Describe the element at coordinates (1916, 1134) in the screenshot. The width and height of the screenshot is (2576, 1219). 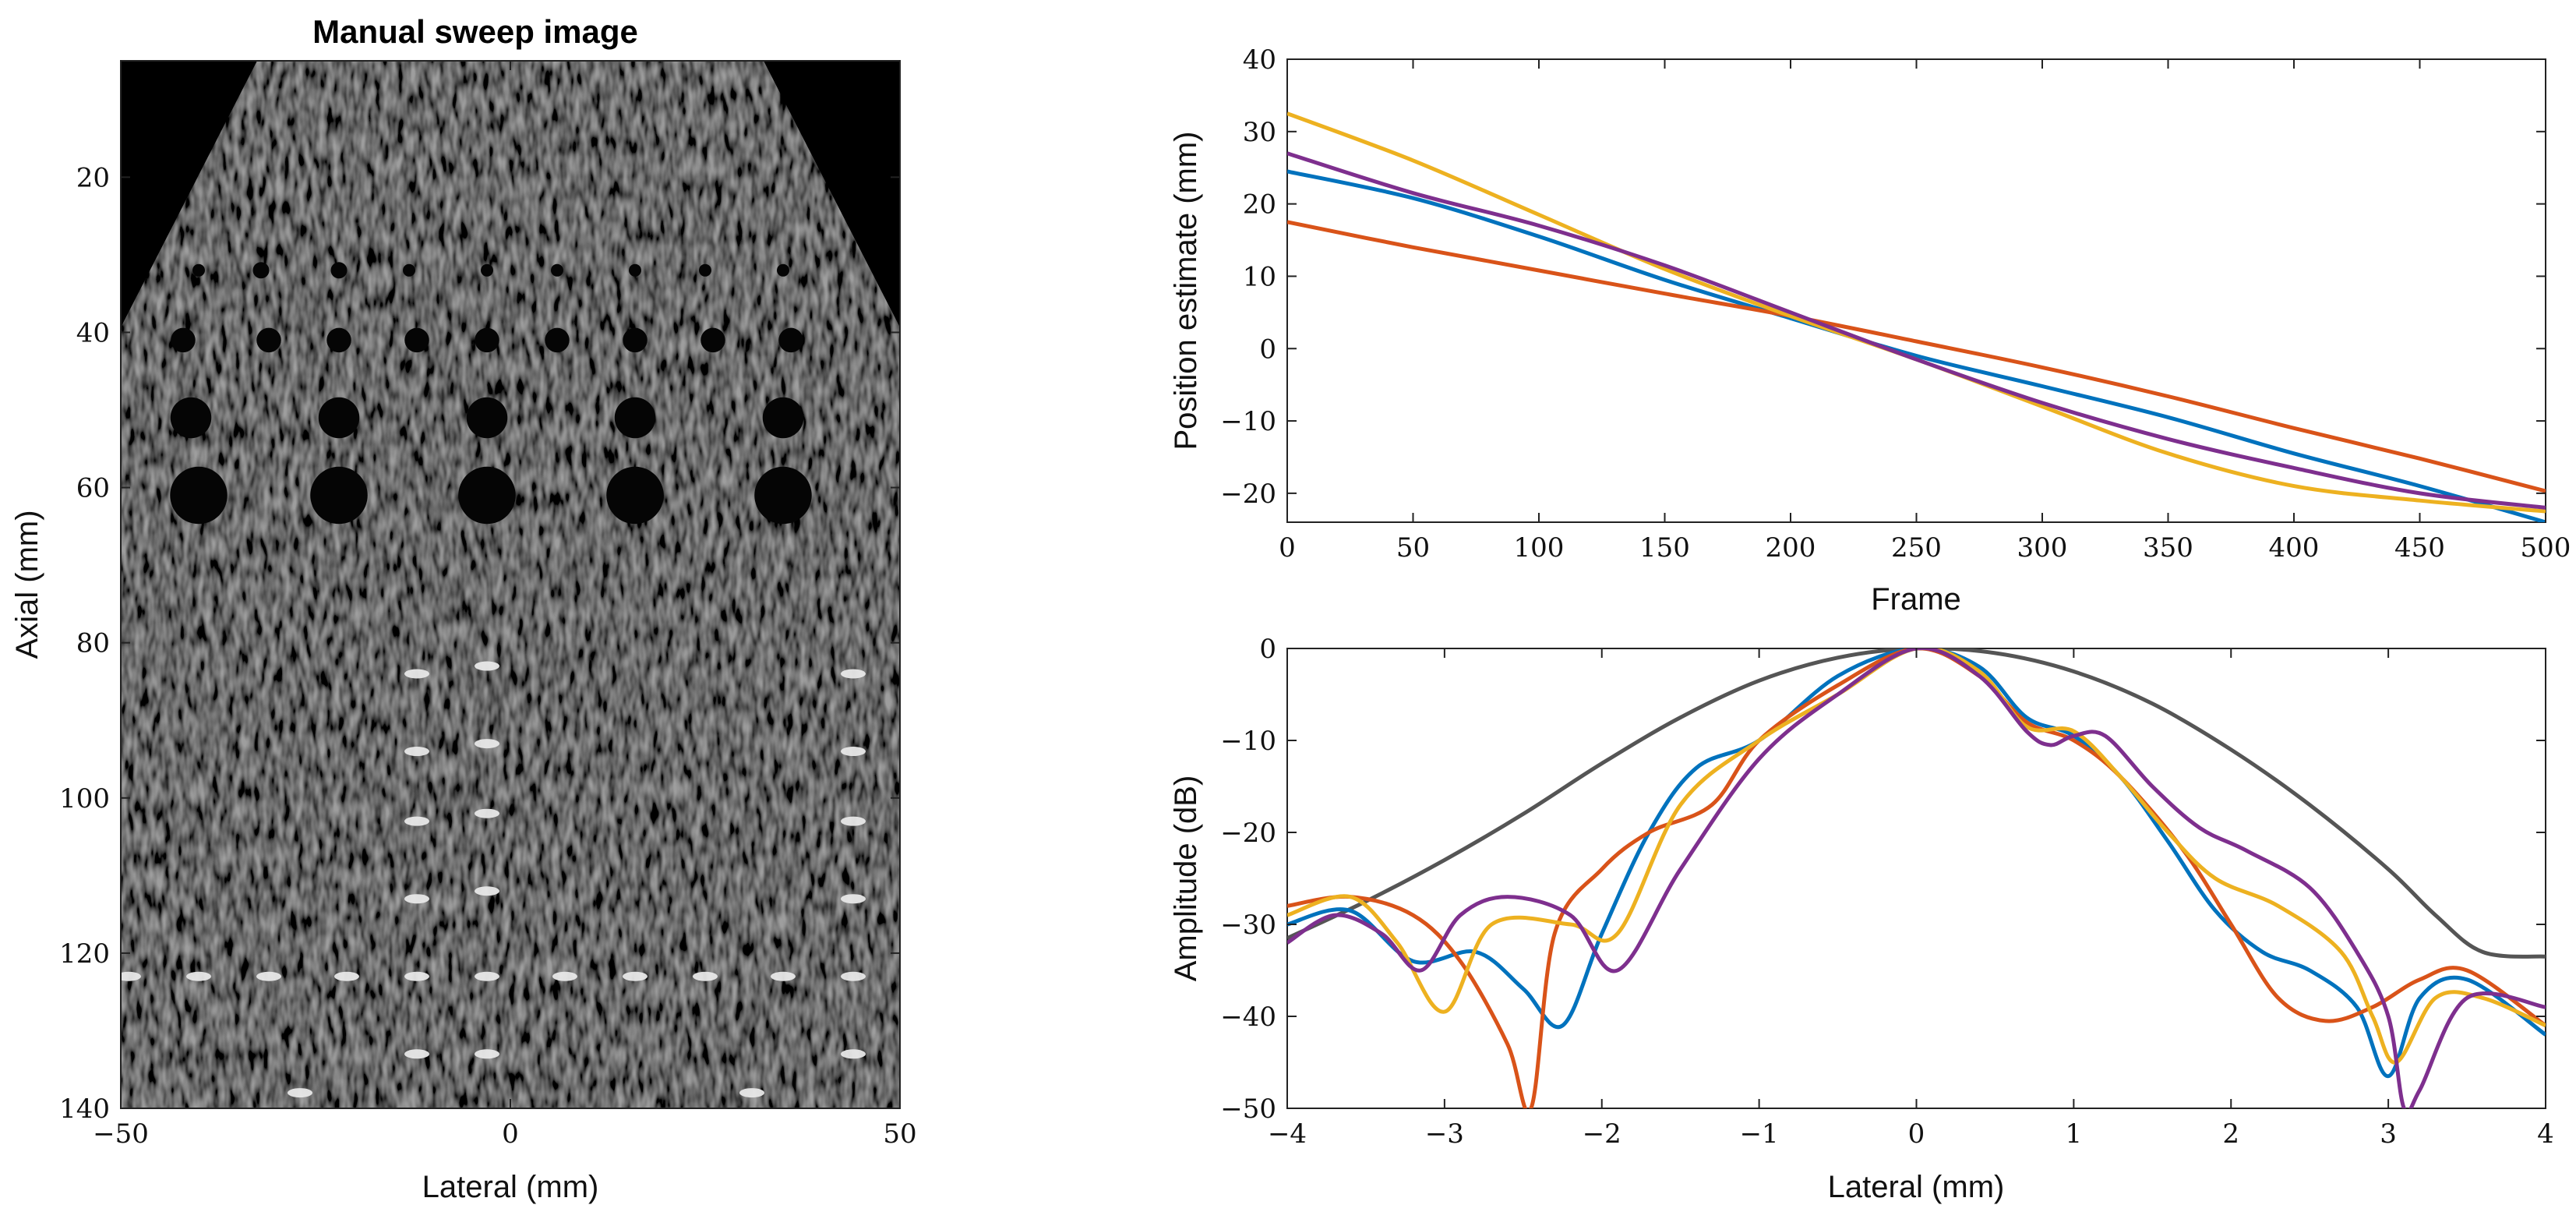
I see `amp-2-xtick-label: 0` at that location.